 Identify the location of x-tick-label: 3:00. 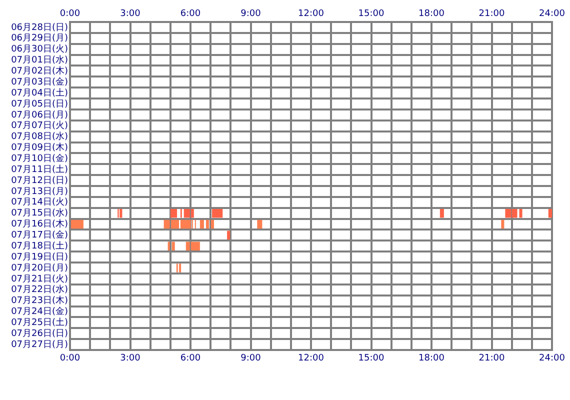
(130, 13).